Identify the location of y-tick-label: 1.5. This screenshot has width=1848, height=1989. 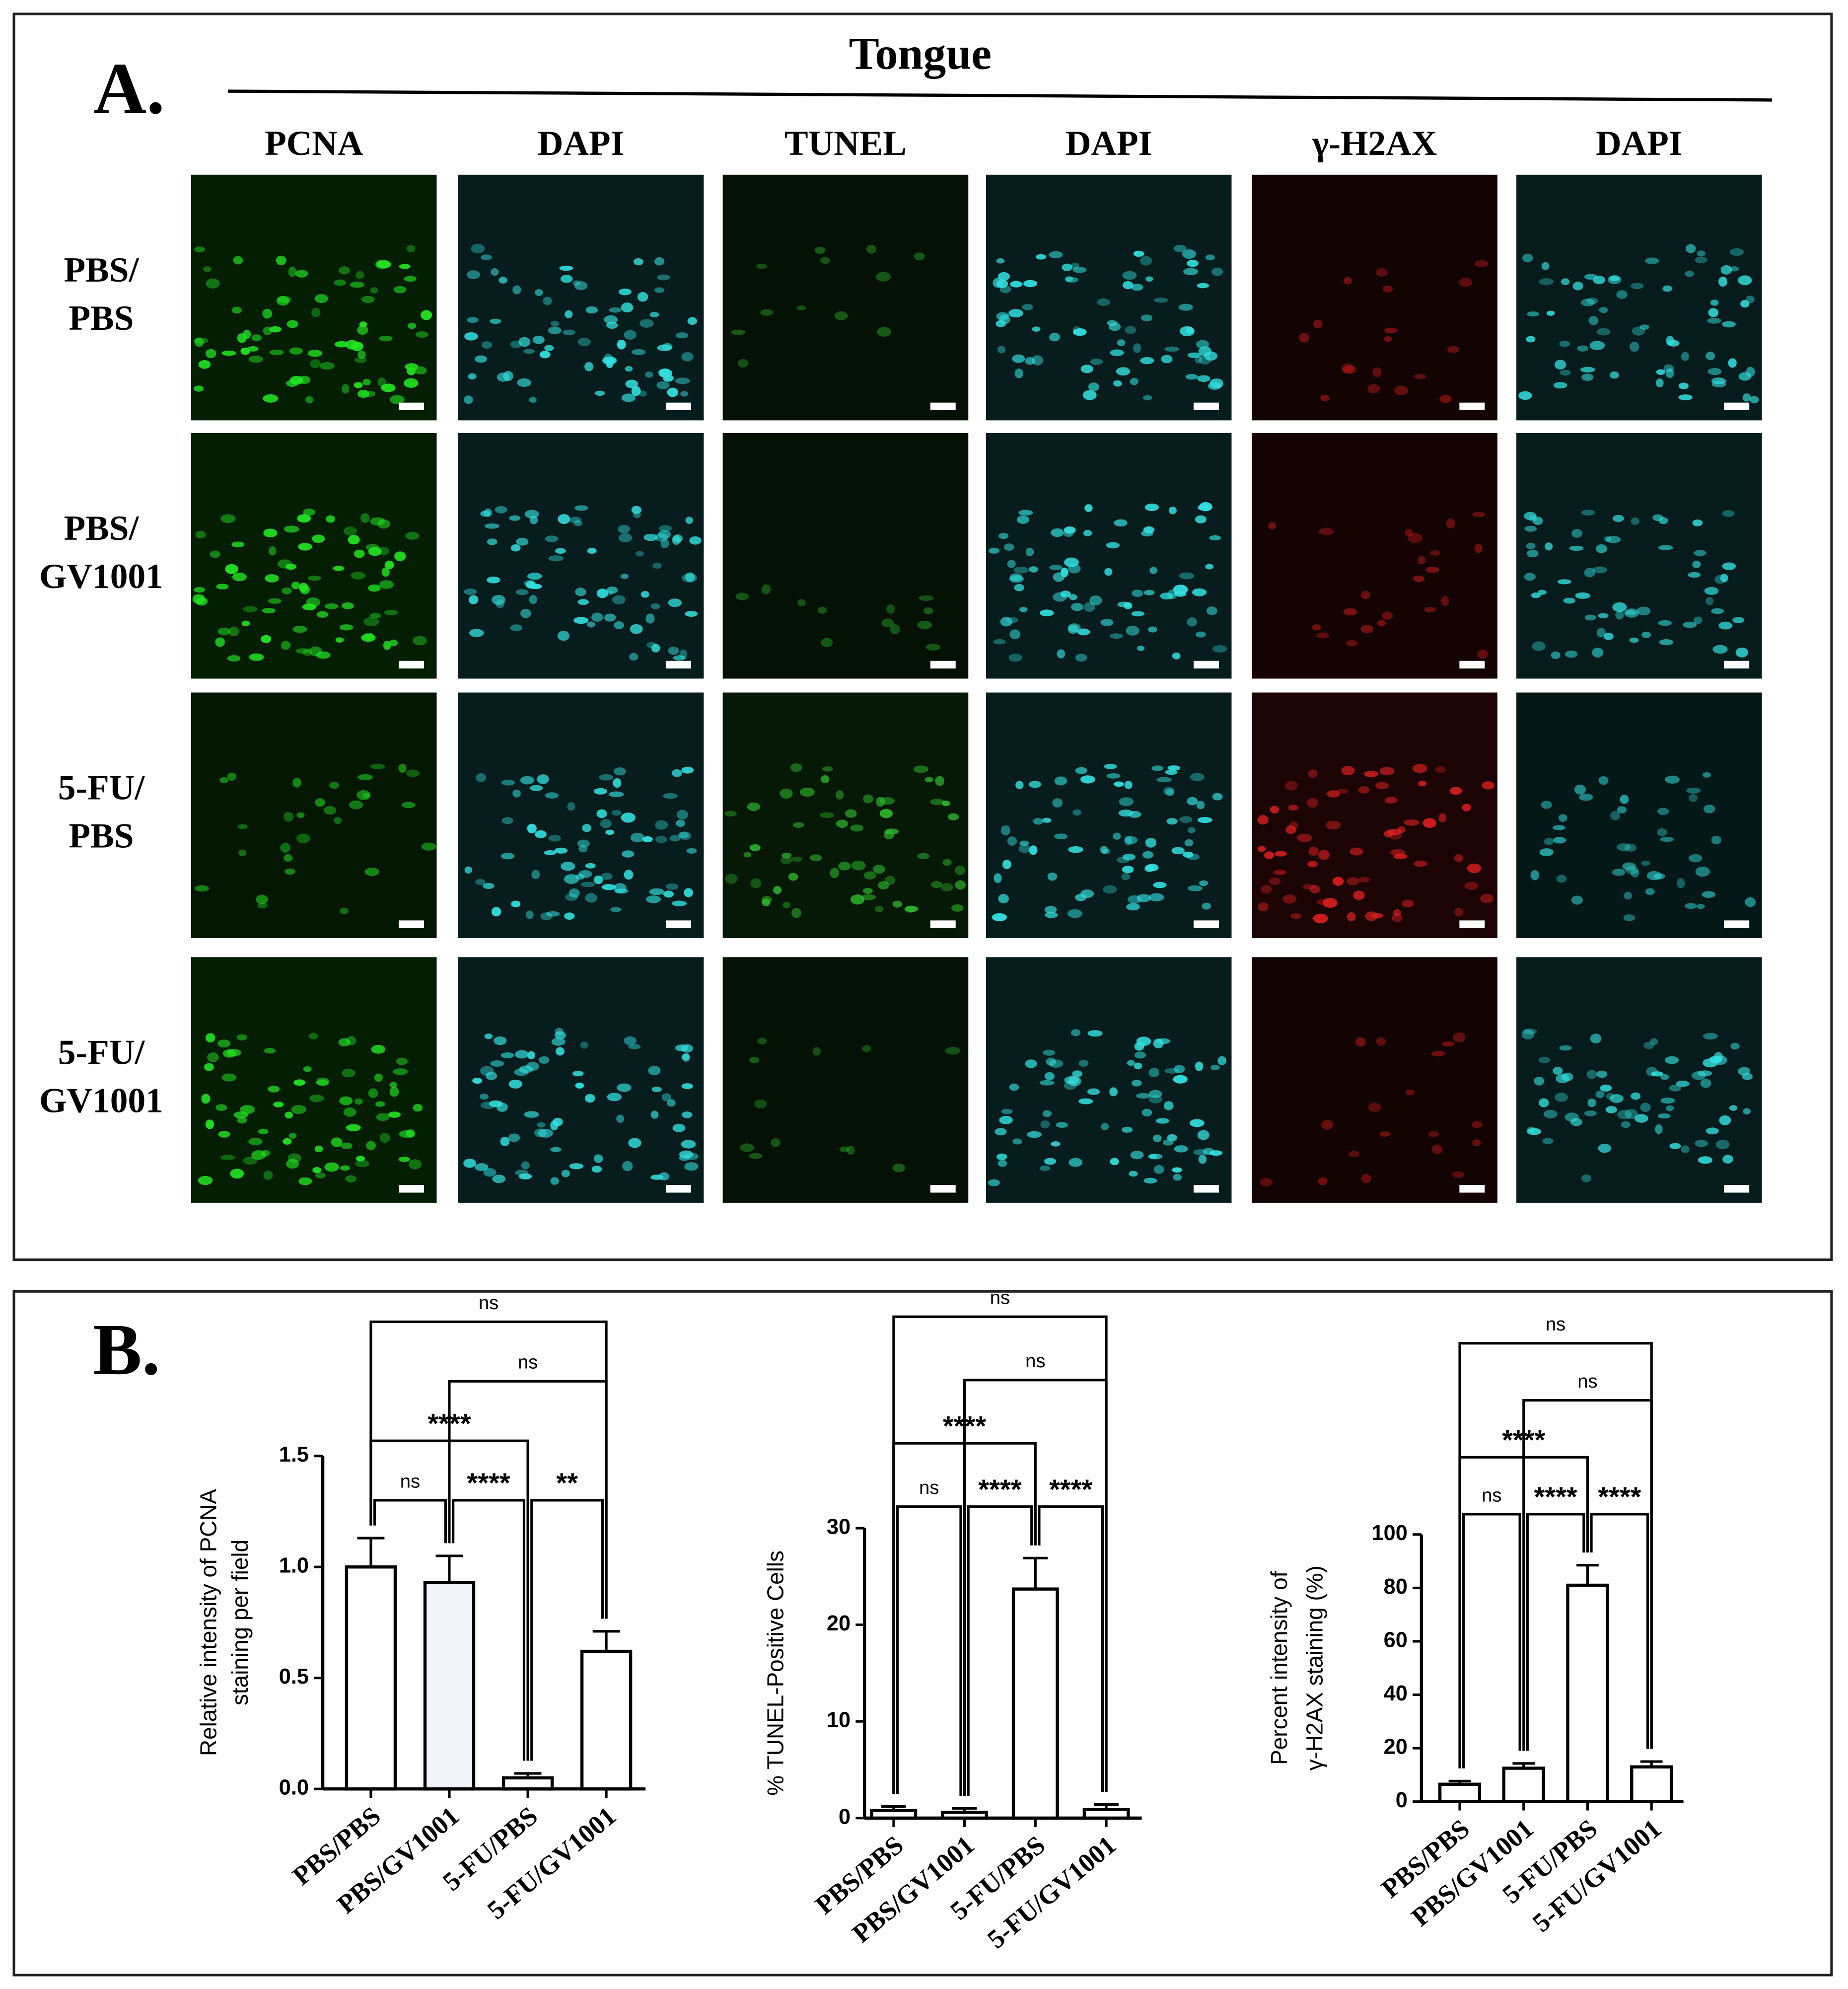
(294, 1455).